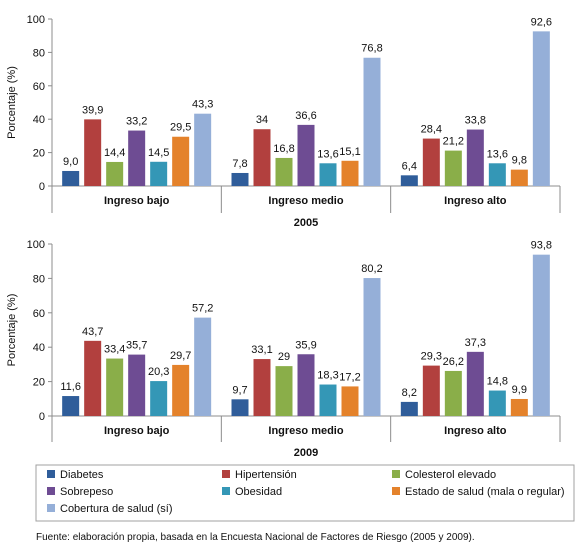 Image resolution: width=579 pixels, height=560 pixels. What do you see at coordinates (371, 269) in the screenshot?
I see `data-label: 80,2` at bounding box center [371, 269].